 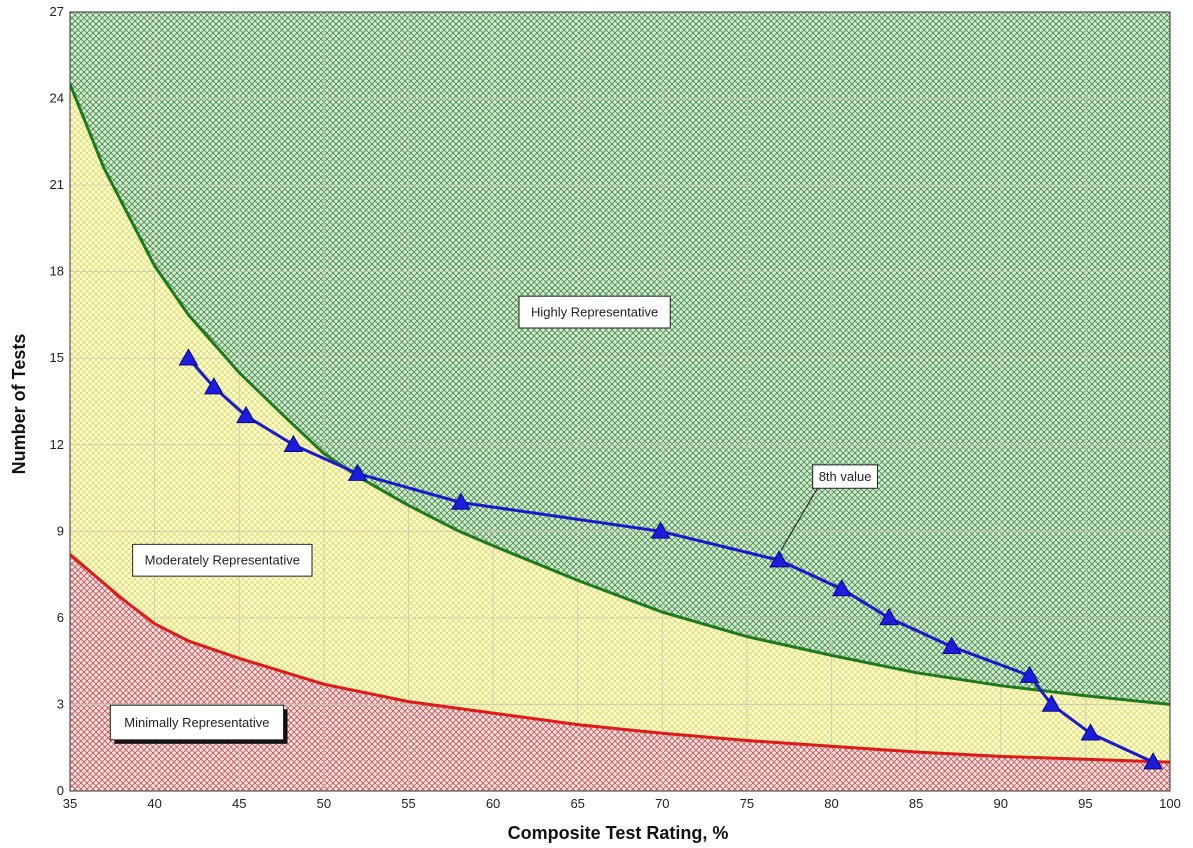 What do you see at coordinates (1170, 803) in the screenshot?
I see `x-tick-label: 100` at bounding box center [1170, 803].